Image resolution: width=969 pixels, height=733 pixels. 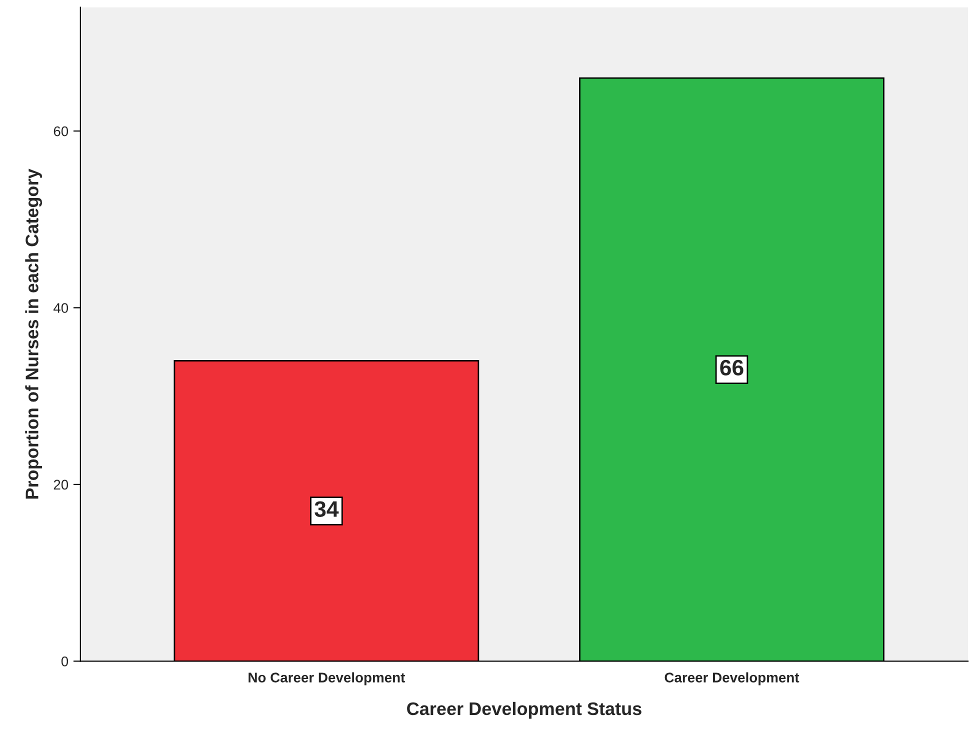 What do you see at coordinates (524, 710) in the screenshot?
I see `x-axis-title: Career Development Status` at bounding box center [524, 710].